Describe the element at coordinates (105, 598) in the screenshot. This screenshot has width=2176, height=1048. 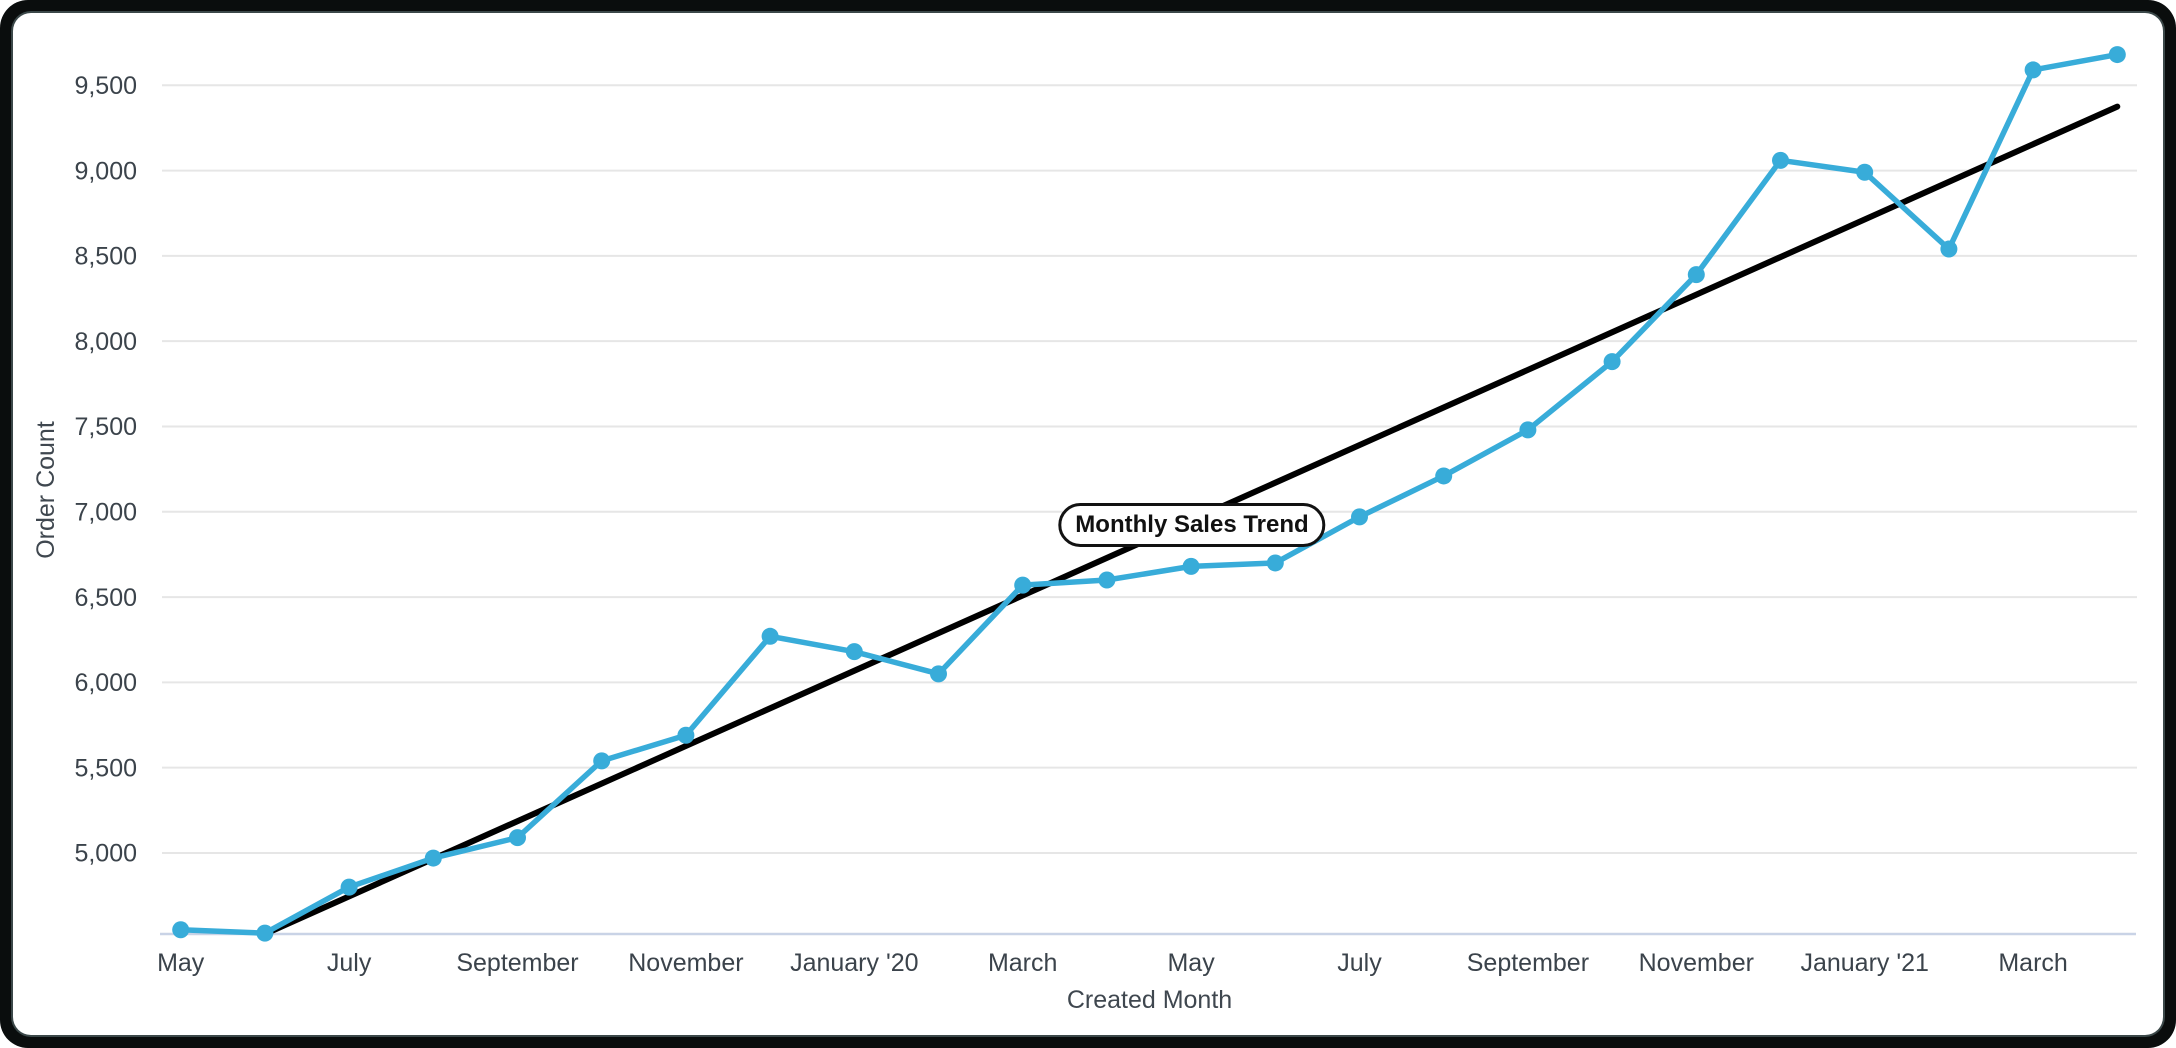
I see `y-tick-label: 6,500` at that location.